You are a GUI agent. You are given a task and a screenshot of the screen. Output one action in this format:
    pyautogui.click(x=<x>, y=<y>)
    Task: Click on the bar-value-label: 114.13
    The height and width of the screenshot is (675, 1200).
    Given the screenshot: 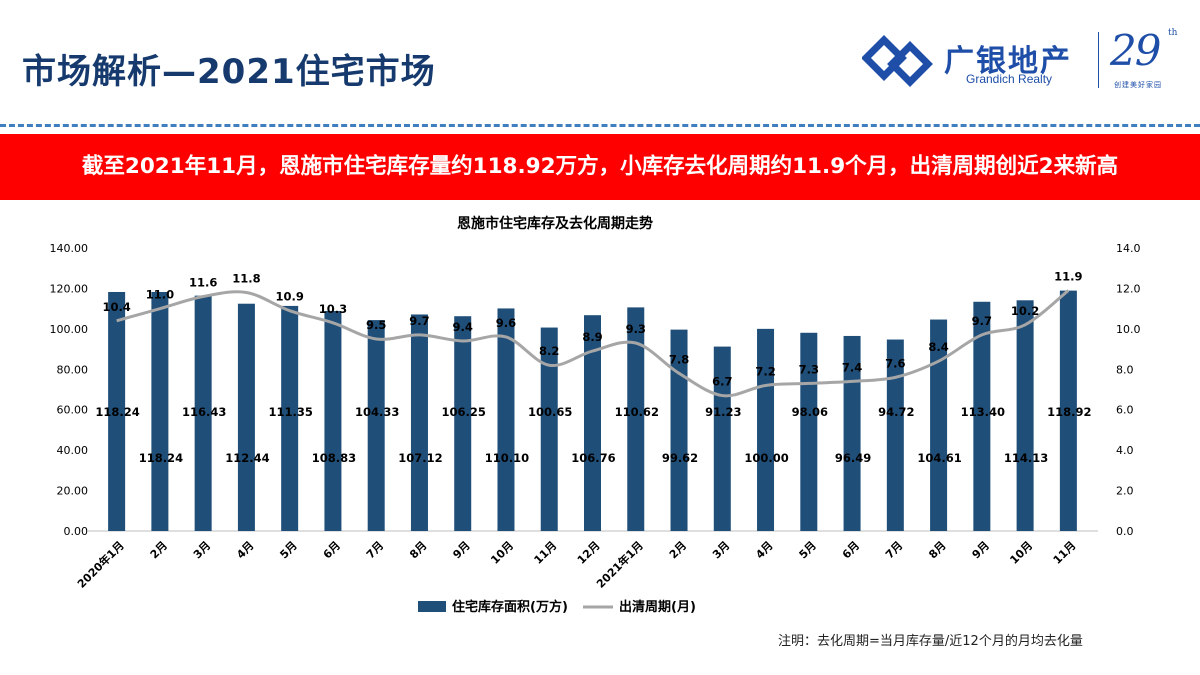 What is the action you would take?
    pyautogui.click(x=1026, y=458)
    